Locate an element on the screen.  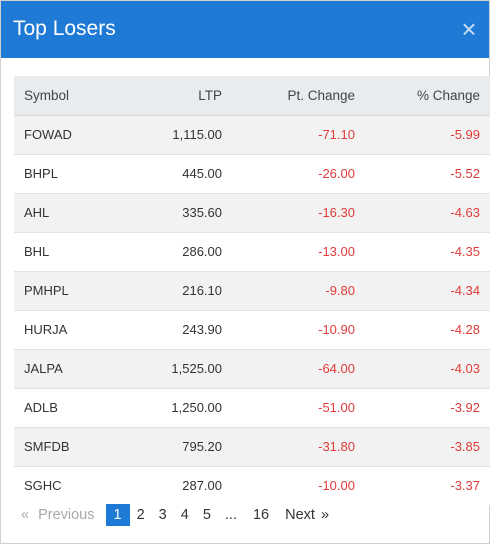
pct-change-cell: -4.34 is located at coordinates (465, 290).